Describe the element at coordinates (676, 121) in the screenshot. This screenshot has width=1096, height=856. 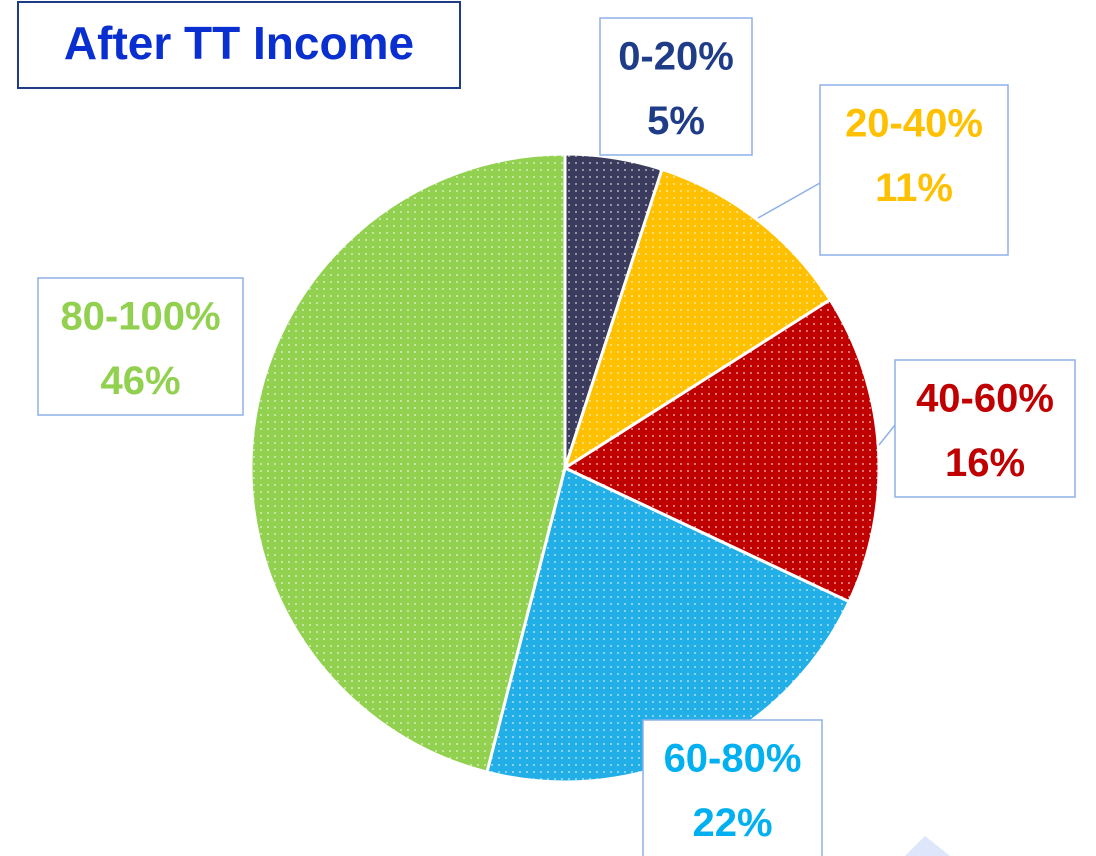
I see `slice-value-label: 5%` at that location.